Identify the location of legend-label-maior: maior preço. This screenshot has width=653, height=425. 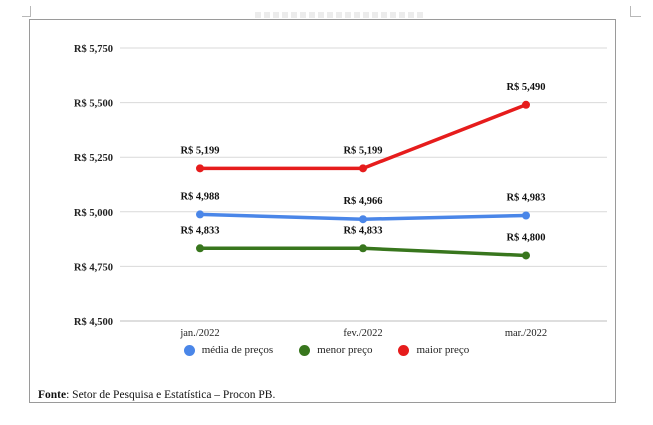
(443, 350).